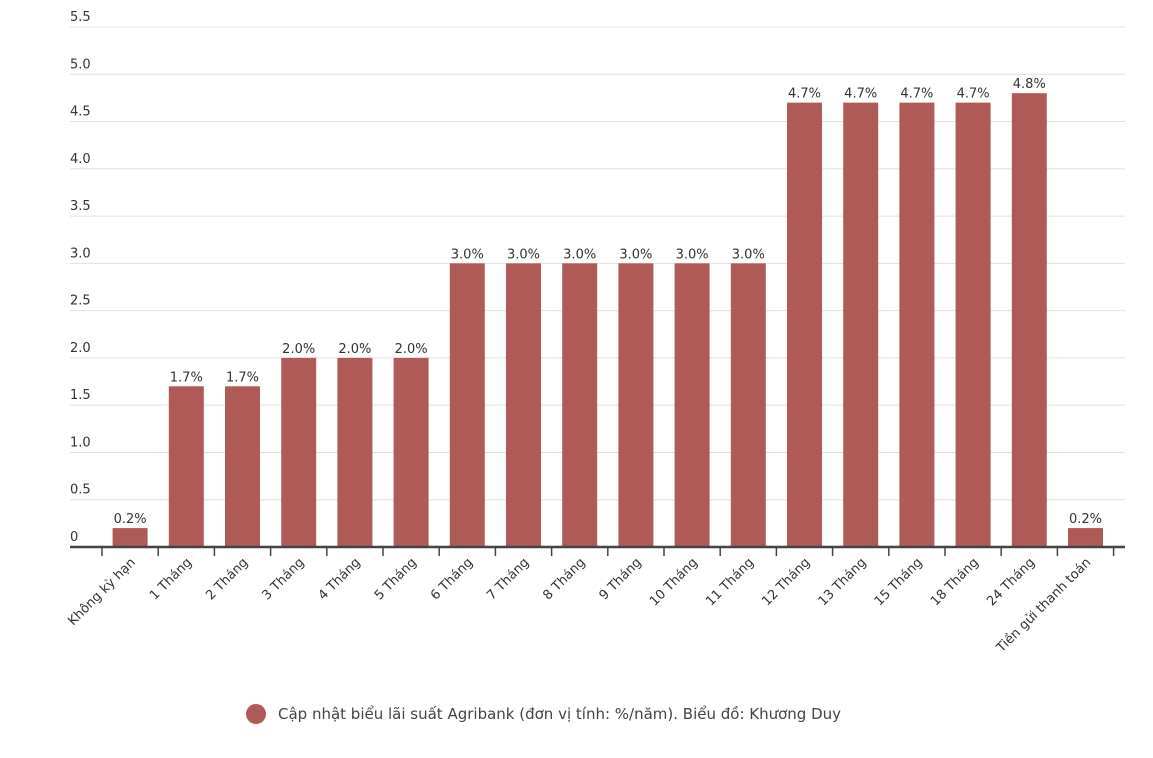 The height and width of the screenshot is (758, 1153). What do you see at coordinates (396, 579) in the screenshot?
I see `x-tick-label: 5 Tháng` at bounding box center [396, 579].